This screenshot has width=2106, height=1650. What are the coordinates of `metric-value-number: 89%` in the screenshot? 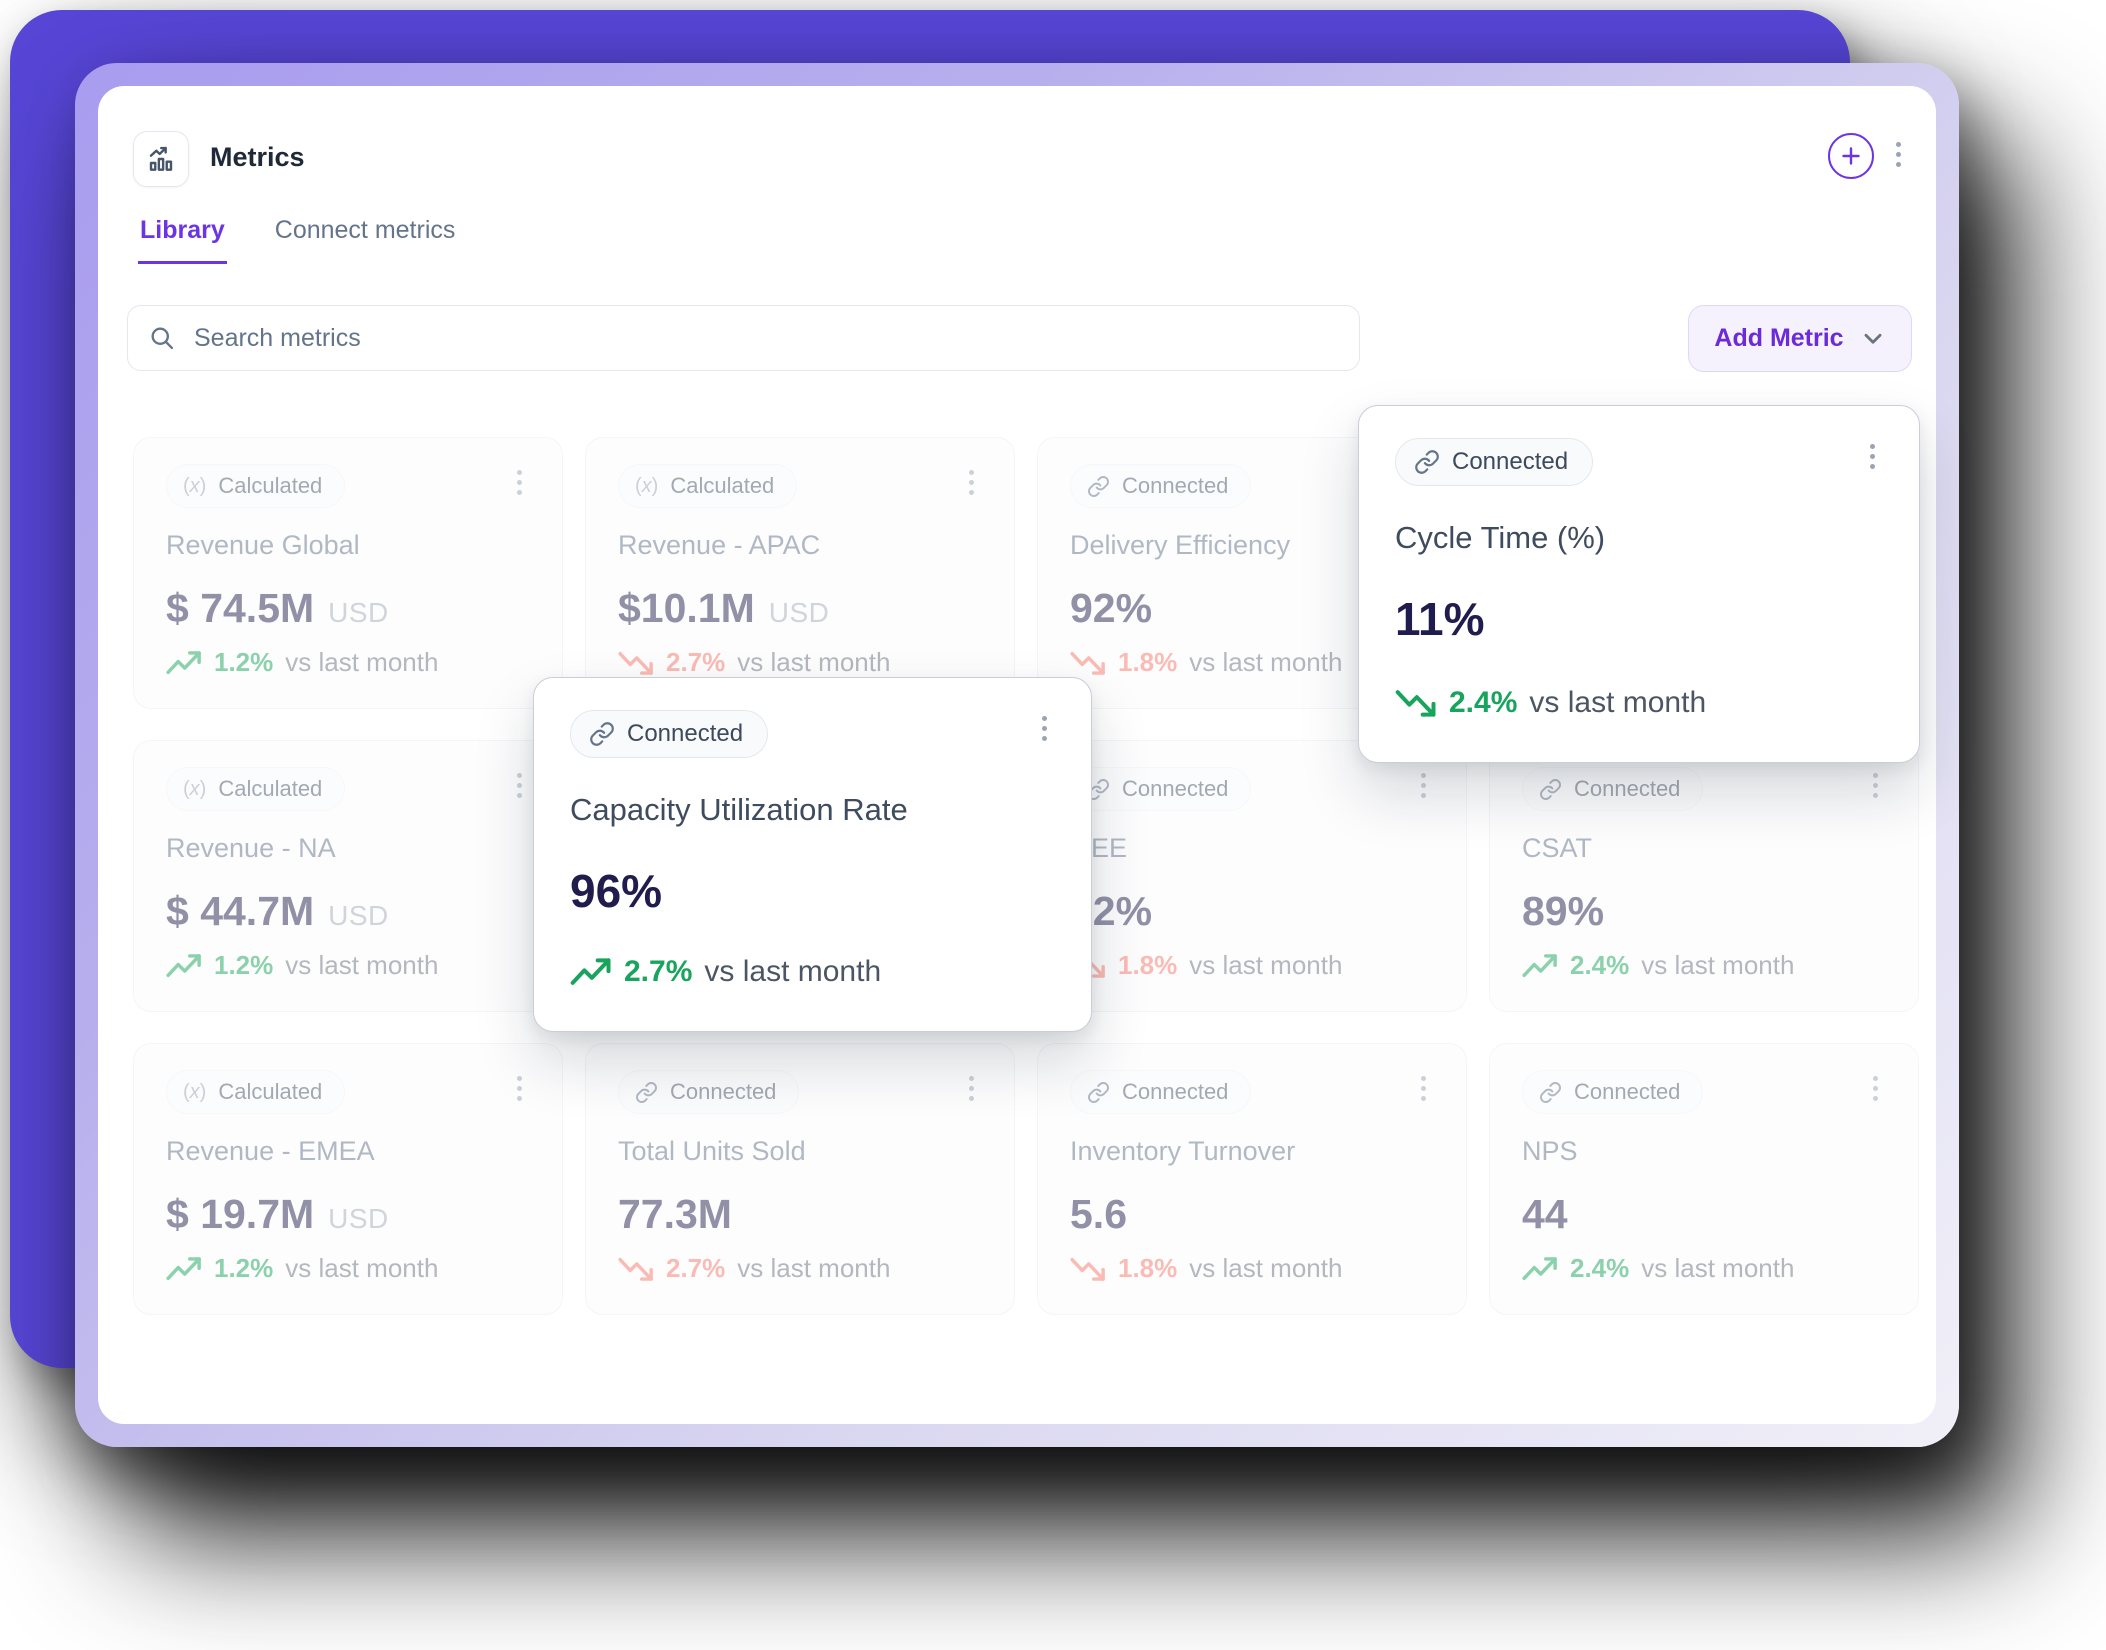 It's located at (1563, 911).